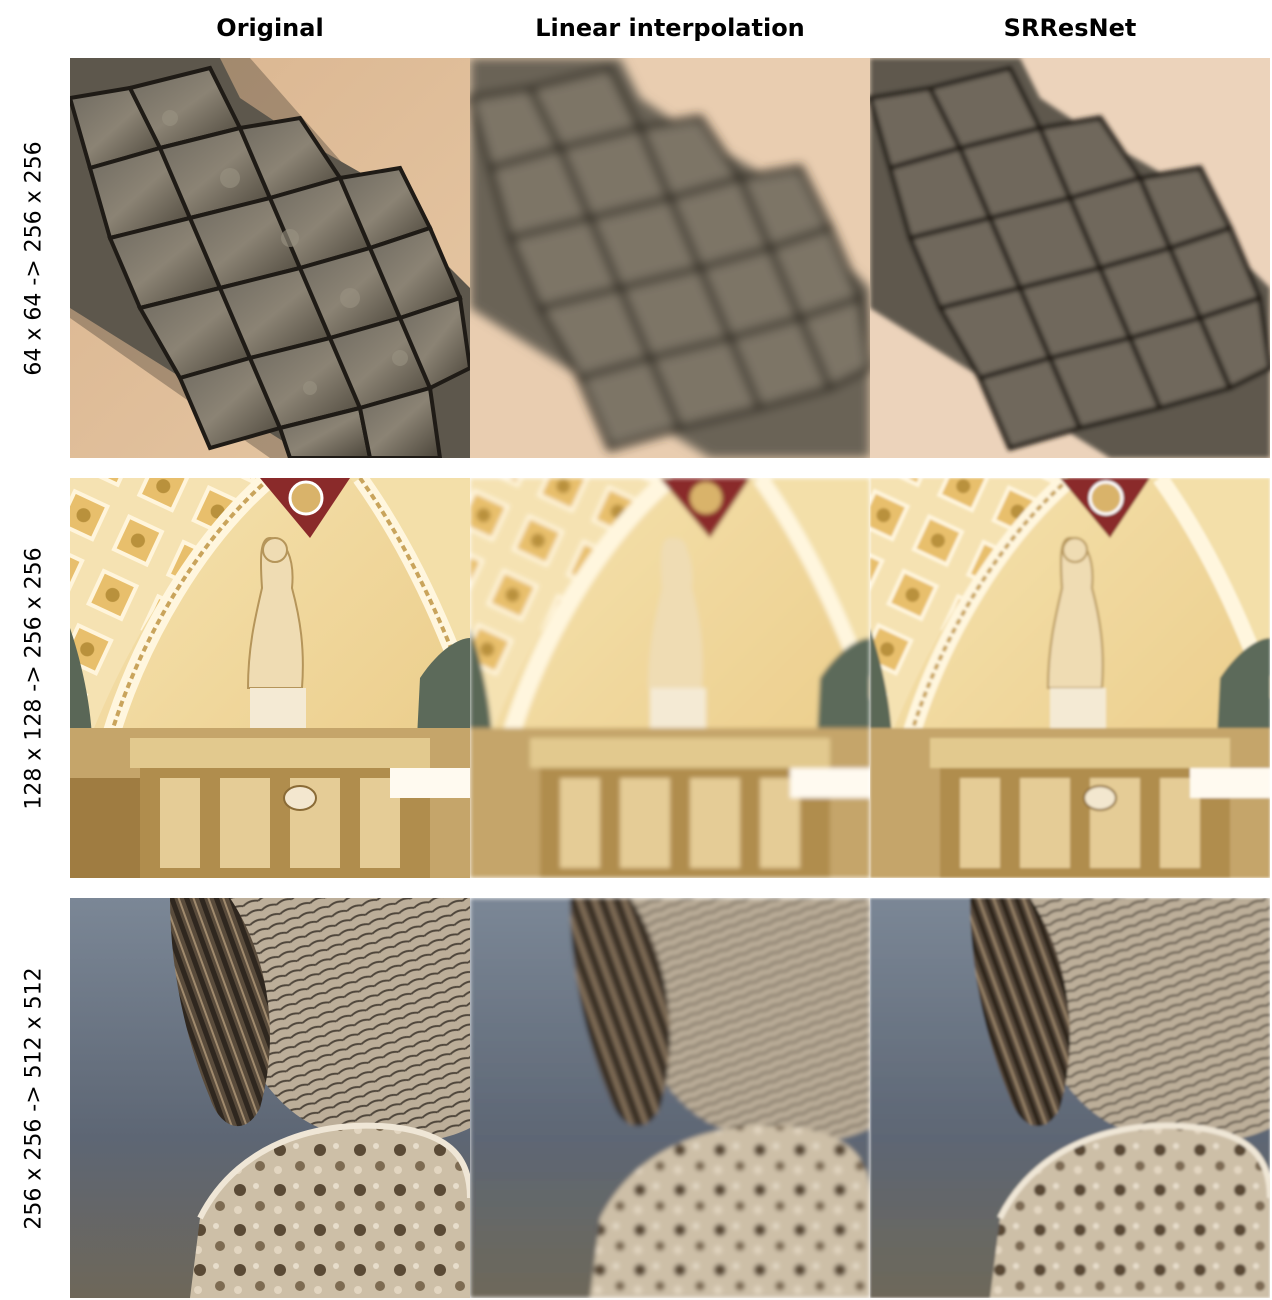 This screenshot has width=1272, height=1300. Describe the element at coordinates (1070, 258) in the screenshot. I see `image-crocodile-srresnet` at that location.